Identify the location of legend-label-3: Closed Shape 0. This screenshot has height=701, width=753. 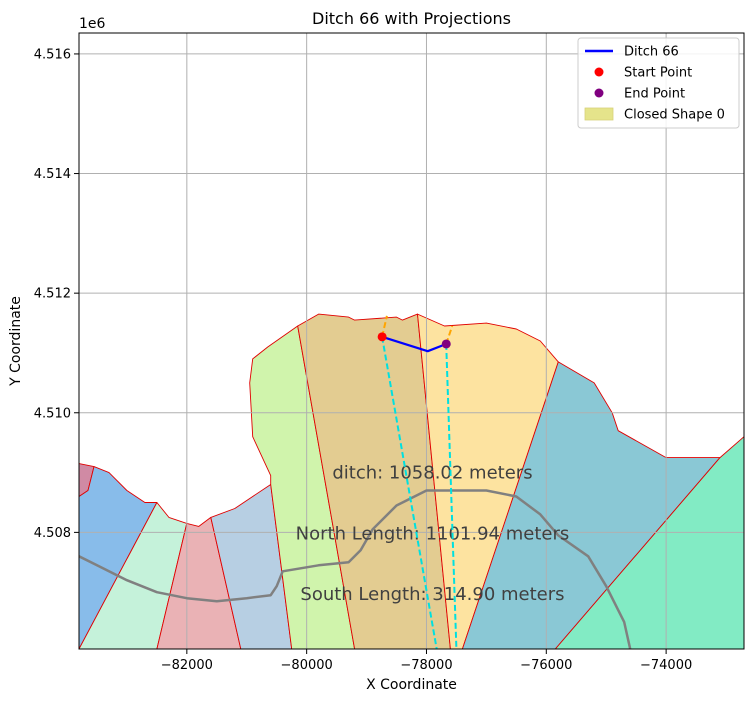
(674, 115).